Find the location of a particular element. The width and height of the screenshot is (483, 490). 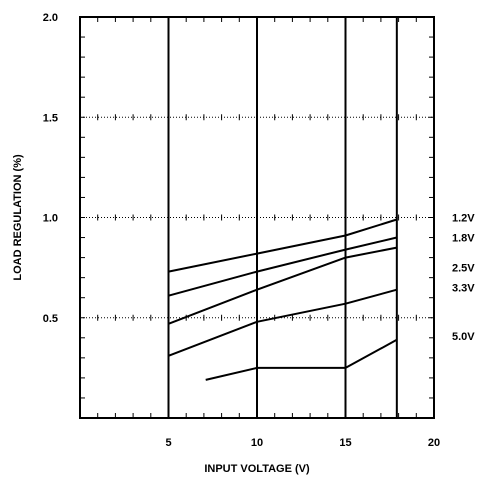

series-label: 1.2V is located at coordinates (463, 219).